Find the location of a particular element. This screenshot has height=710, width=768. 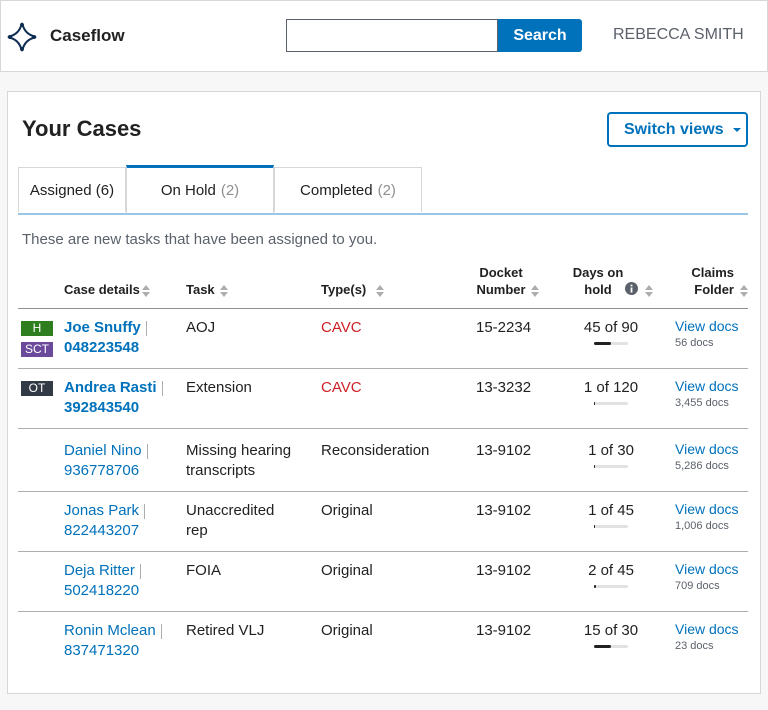

table-rule is located at coordinates (383, 308).